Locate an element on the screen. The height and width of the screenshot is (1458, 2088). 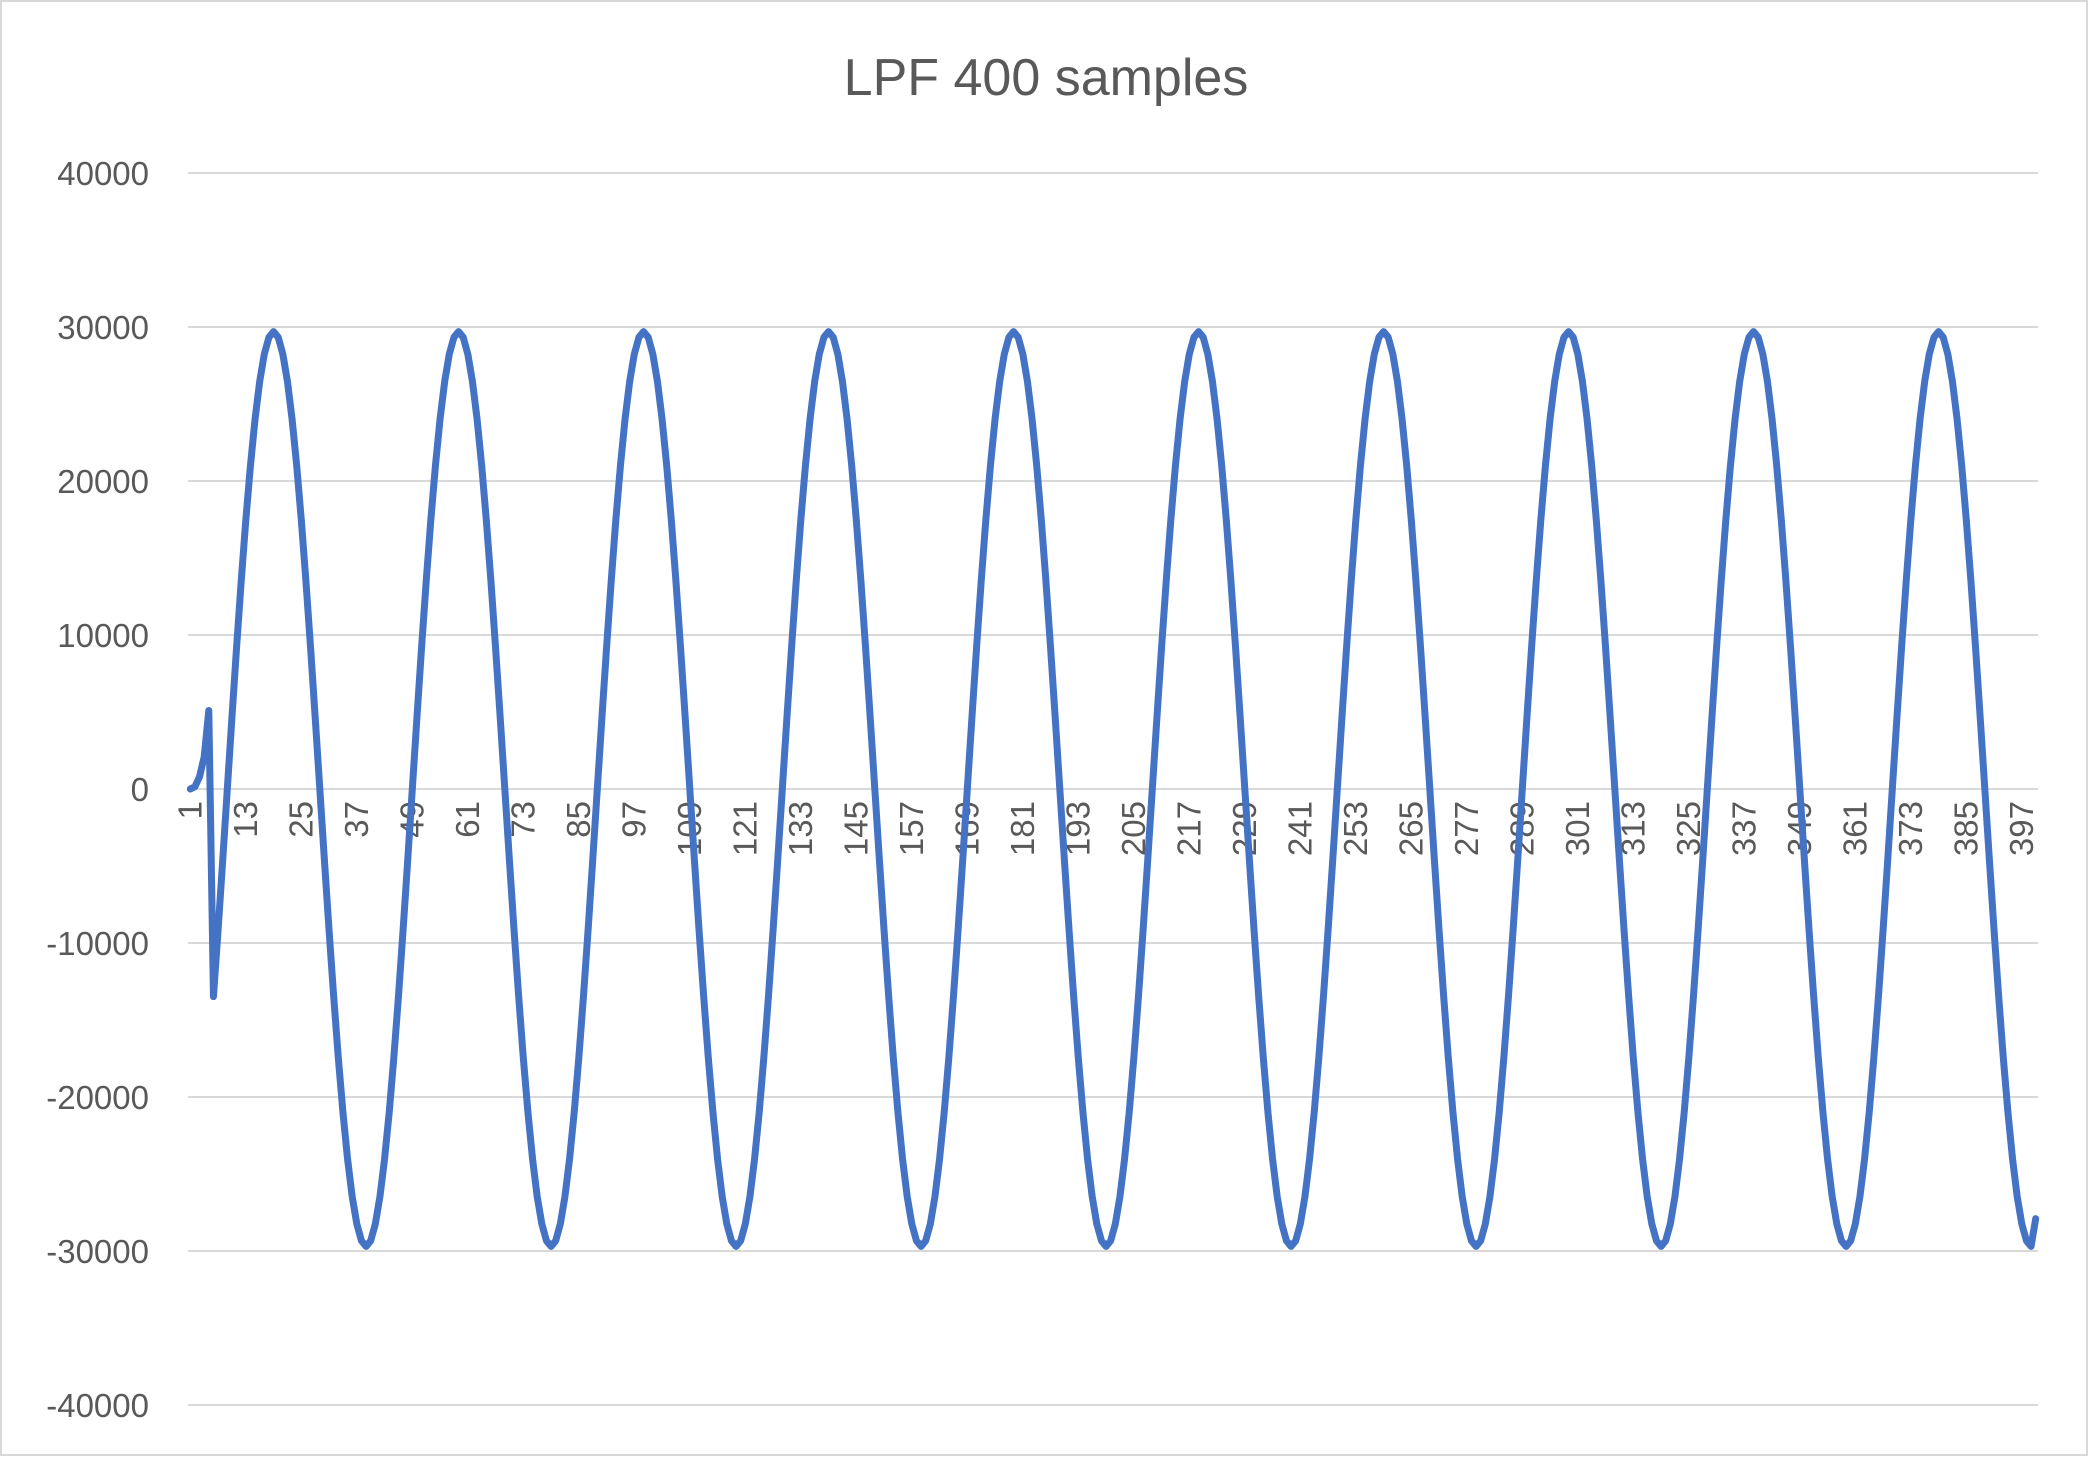
y-tick-label: -30000 is located at coordinates (97, 1251).